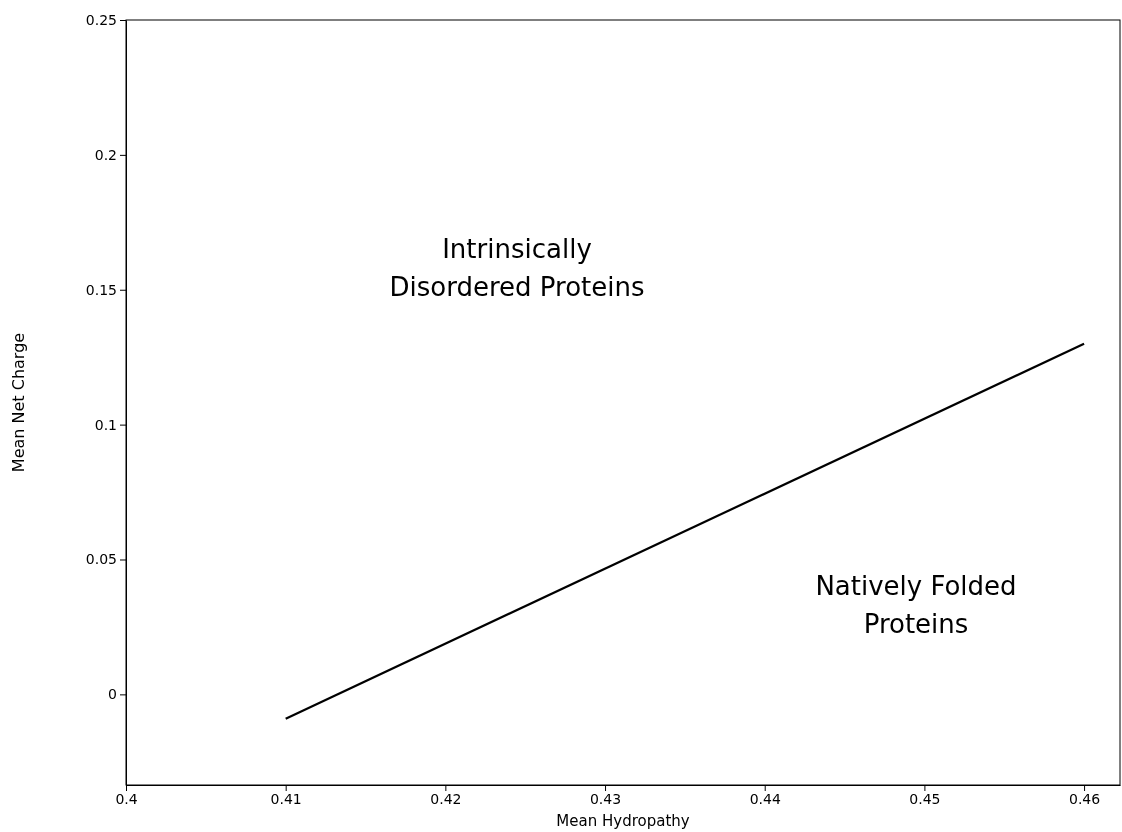  What do you see at coordinates (101, 19) in the screenshot?
I see `y-tick-label: 0.25` at bounding box center [101, 19].